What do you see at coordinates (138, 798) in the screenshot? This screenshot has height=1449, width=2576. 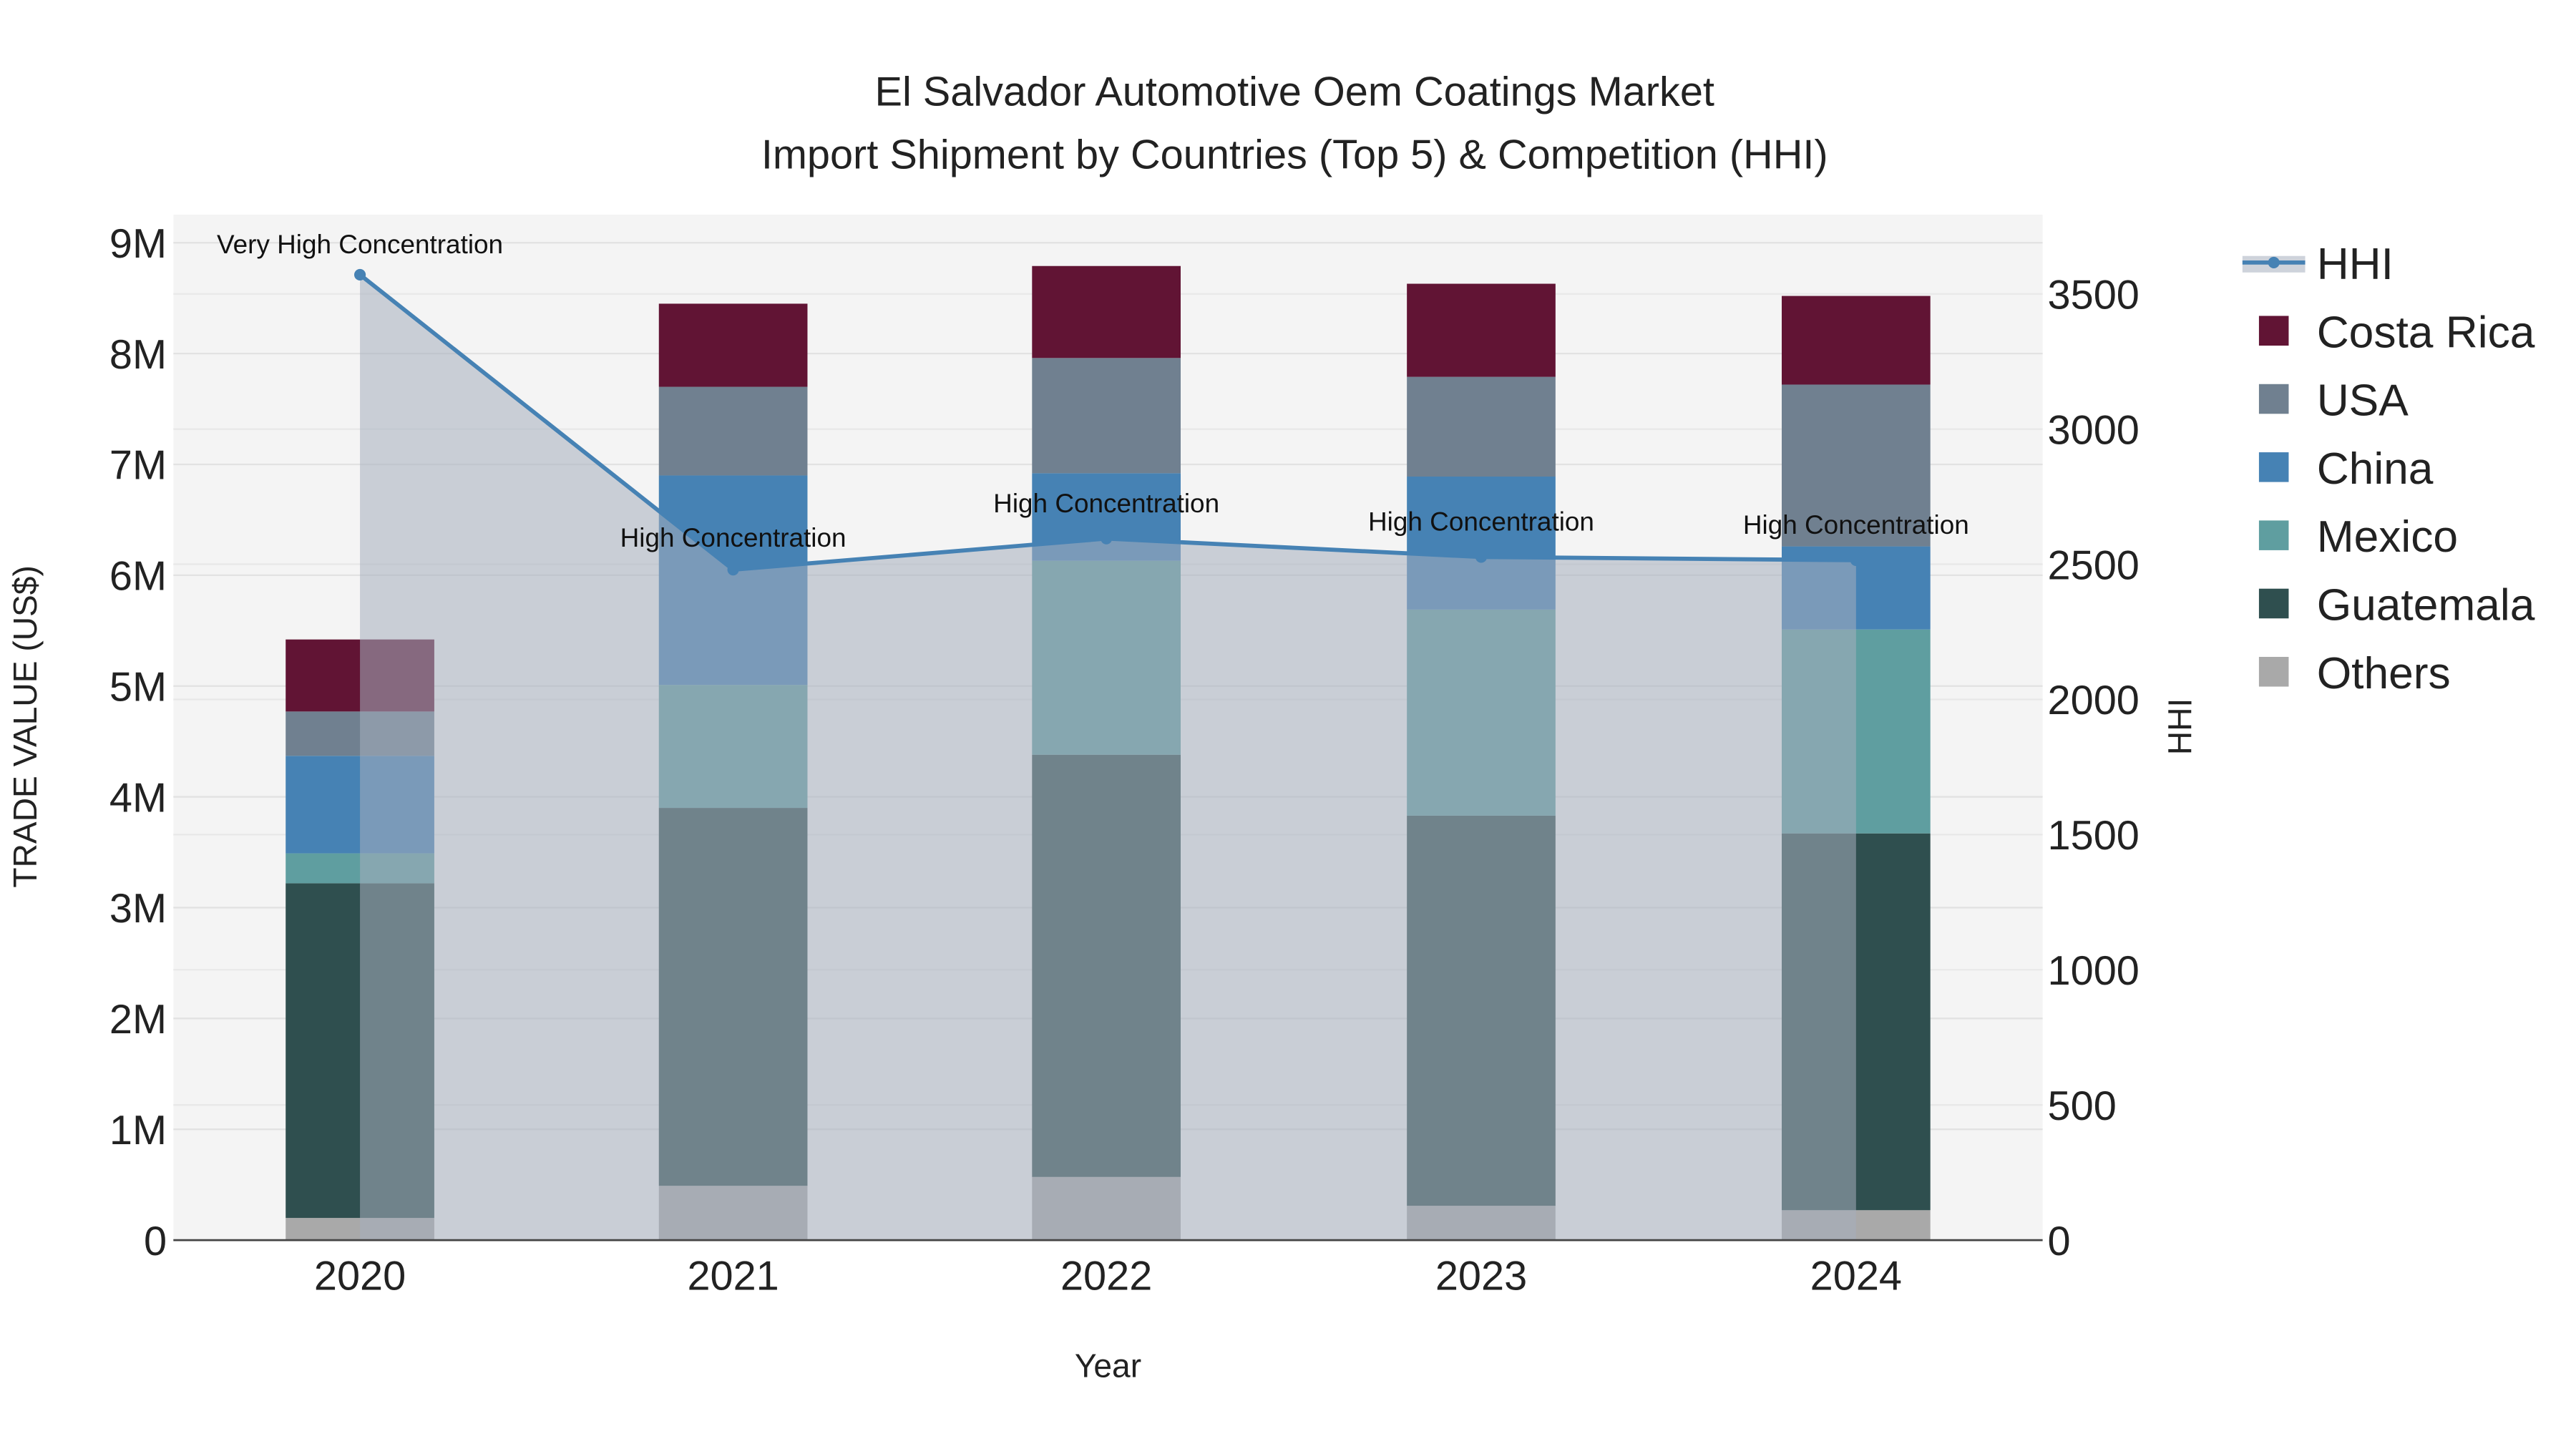 I see `y-tick-label: 4M` at bounding box center [138, 798].